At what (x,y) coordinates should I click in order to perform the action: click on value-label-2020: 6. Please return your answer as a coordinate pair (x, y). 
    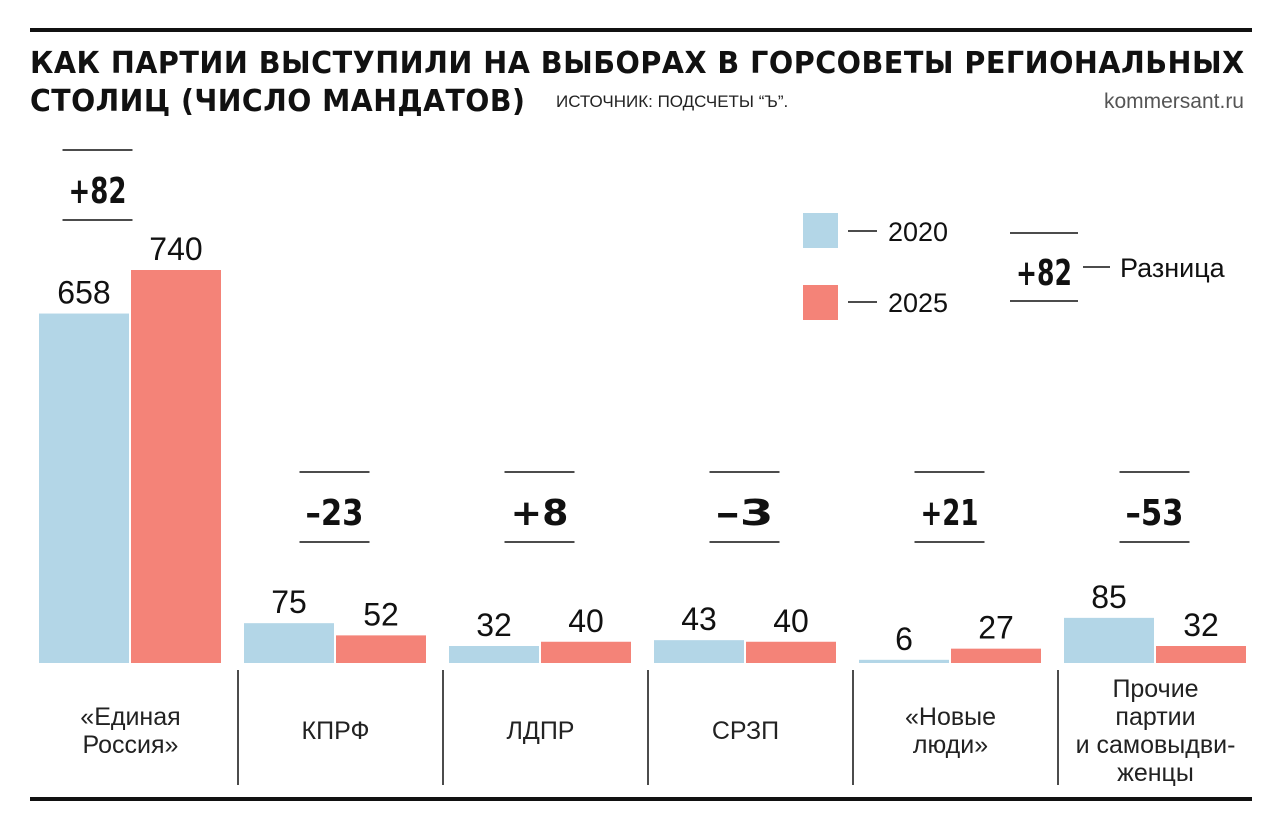
    Looking at the image, I should click on (904, 639).